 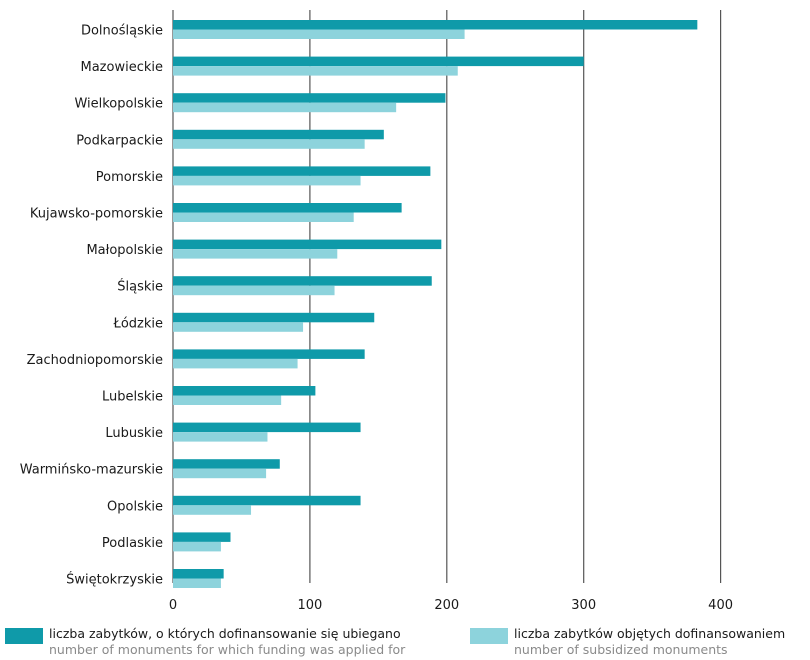 I want to click on category-label: Łódzkie, so click(x=138, y=323).